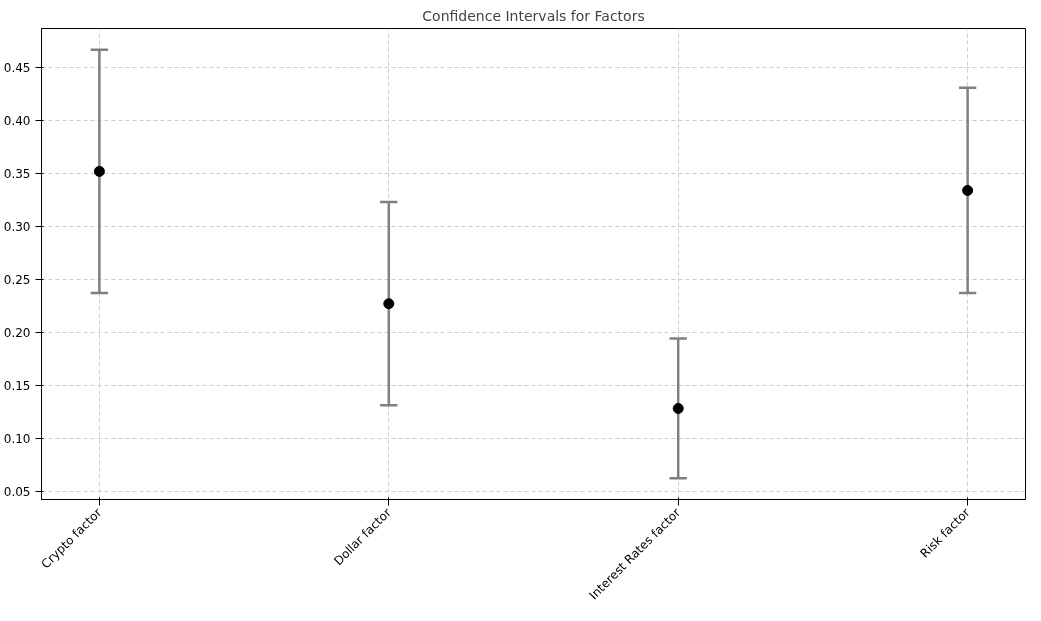 The image size is (1041, 621). Describe the element at coordinates (17, 438) in the screenshot. I see `y-tick-label: 0.10` at that location.